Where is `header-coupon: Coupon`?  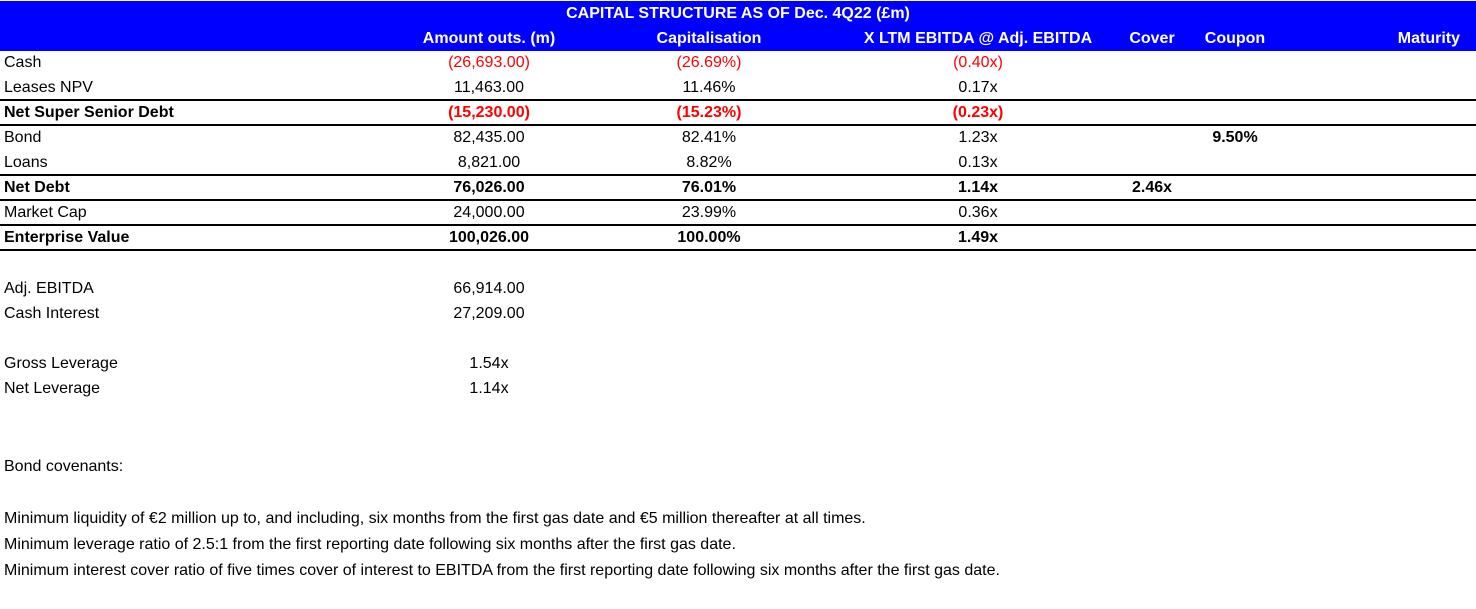
header-coupon: Coupon is located at coordinates (1235, 38).